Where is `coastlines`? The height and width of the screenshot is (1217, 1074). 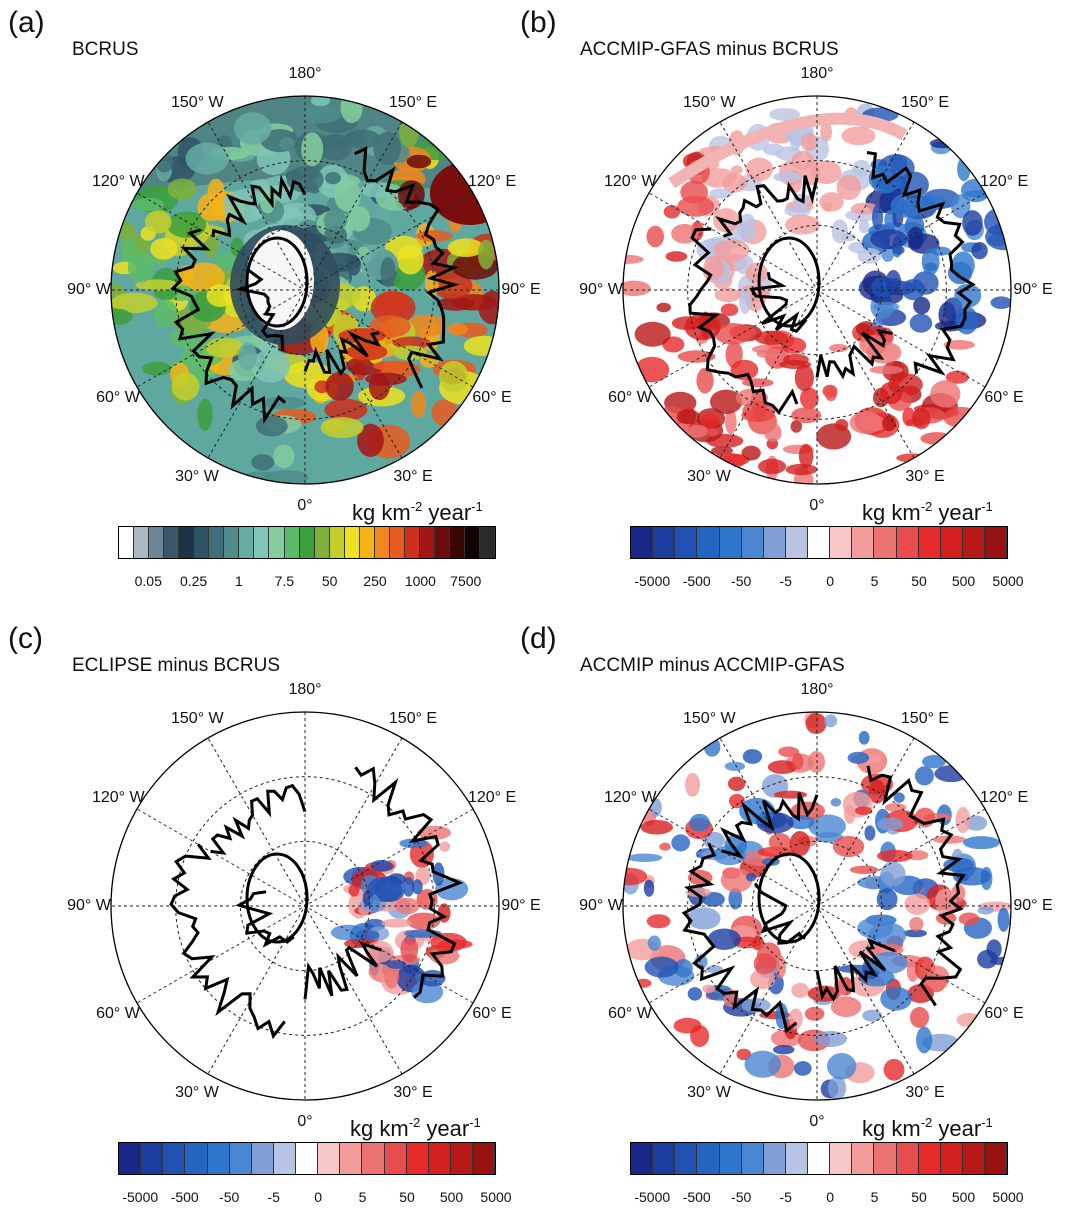 coastlines is located at coordinates (832, 283).